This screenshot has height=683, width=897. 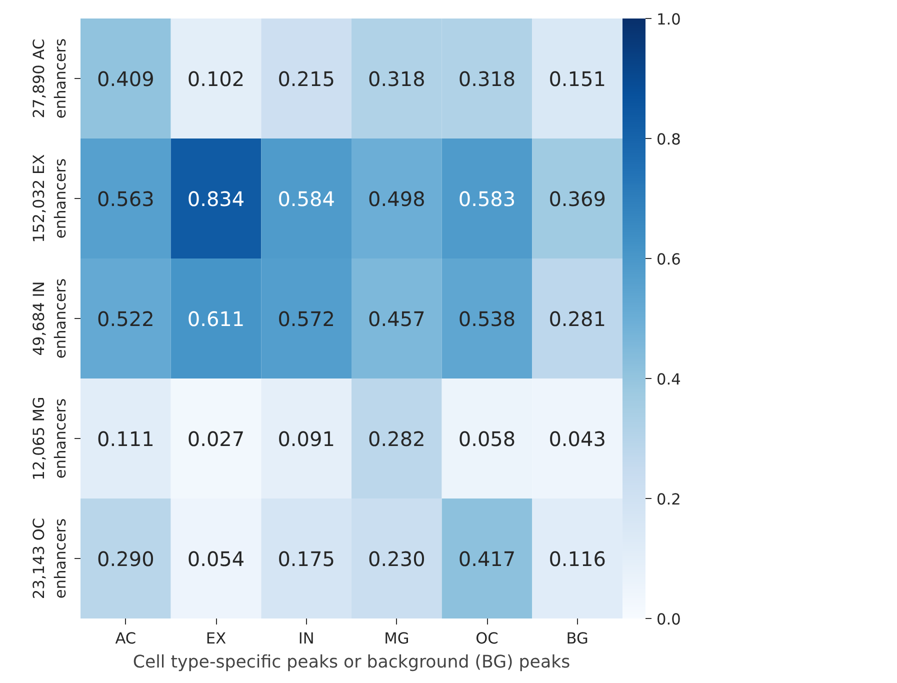 What do you see at coordinates (351, 662) in the screenshot?
I see `x-axis-title: Cell type-specific peaks or background (BG) peaks` at bounding box center [351, 662].